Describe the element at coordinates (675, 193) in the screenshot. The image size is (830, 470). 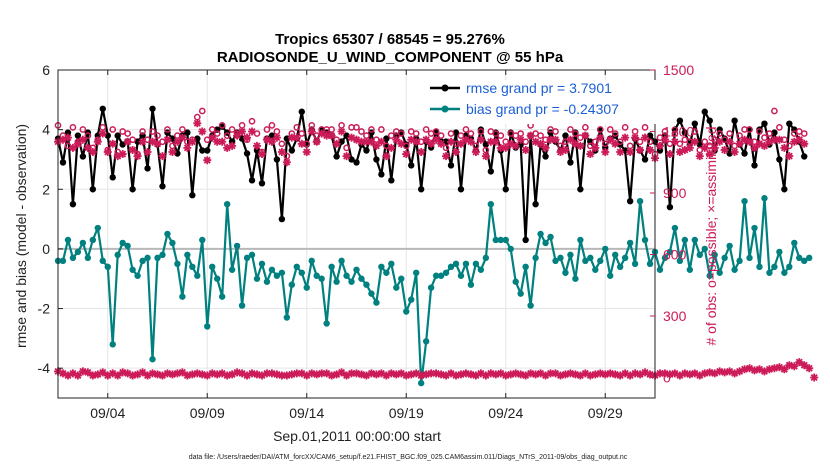
I see `y-right-tick-label: 900` at that location.